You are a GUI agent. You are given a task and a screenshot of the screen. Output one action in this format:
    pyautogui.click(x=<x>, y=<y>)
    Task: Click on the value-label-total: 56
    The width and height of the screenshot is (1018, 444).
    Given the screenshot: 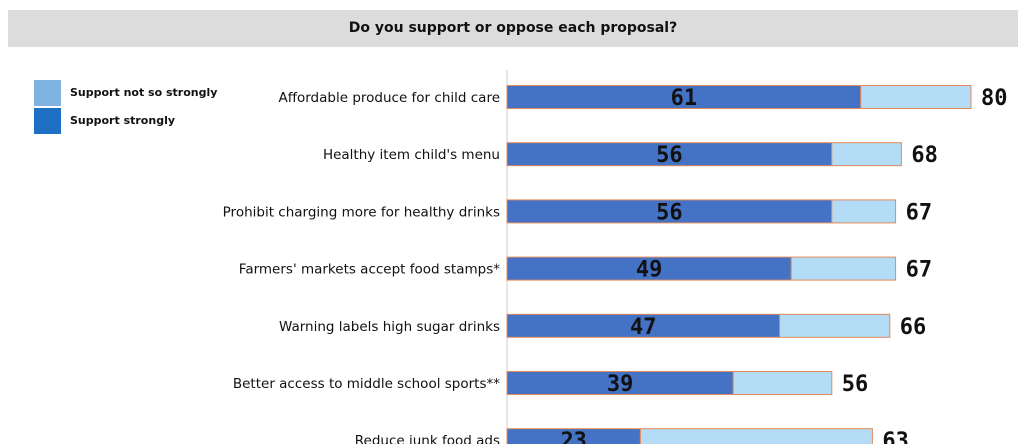 What is the action you would take?
    pyautogui.click(x=855, y=384)
    